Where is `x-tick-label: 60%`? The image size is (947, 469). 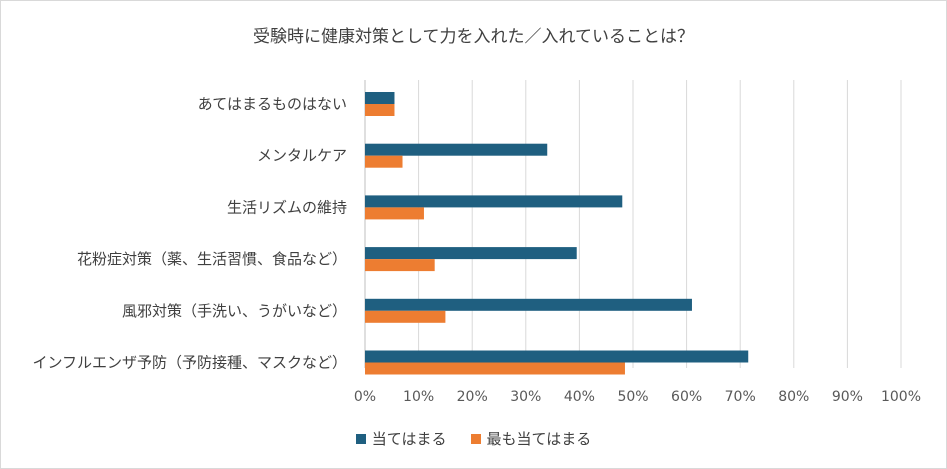 x-tick-label: 60% is located at coordinates (686, 397).